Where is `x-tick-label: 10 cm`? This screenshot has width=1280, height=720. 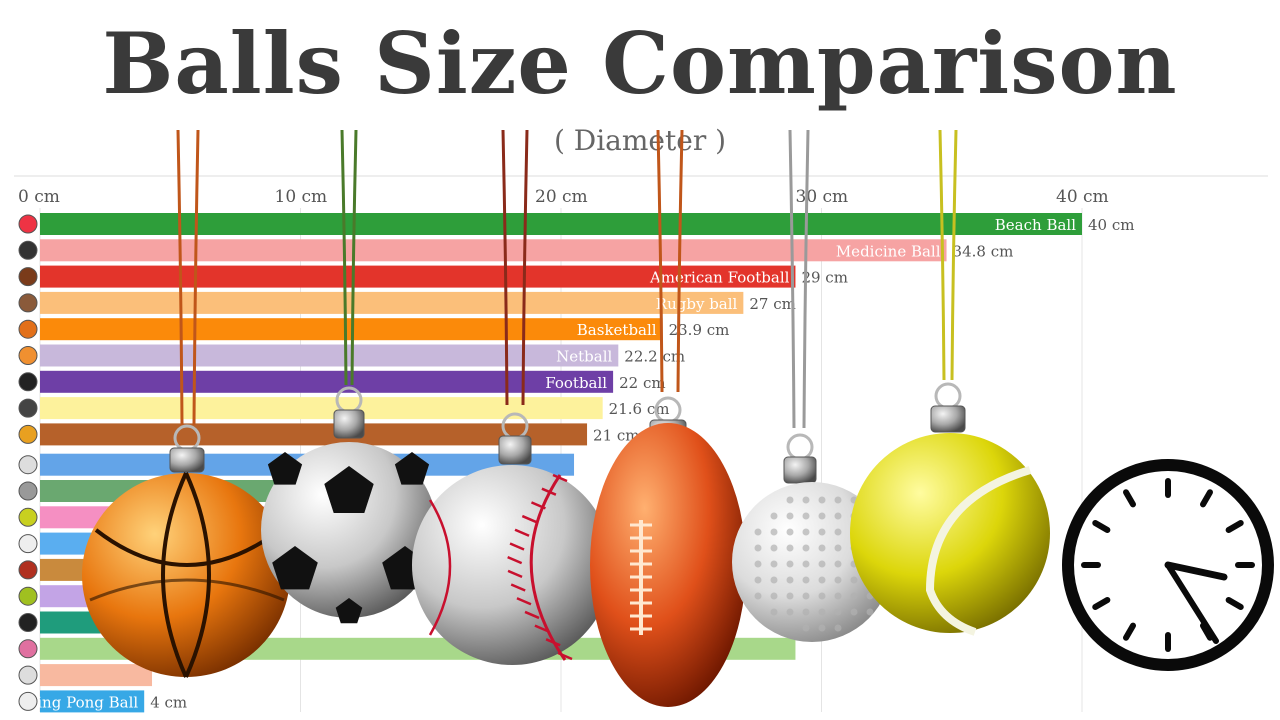
x-tick-label: 10 cm is located at coordinates (301, 197).